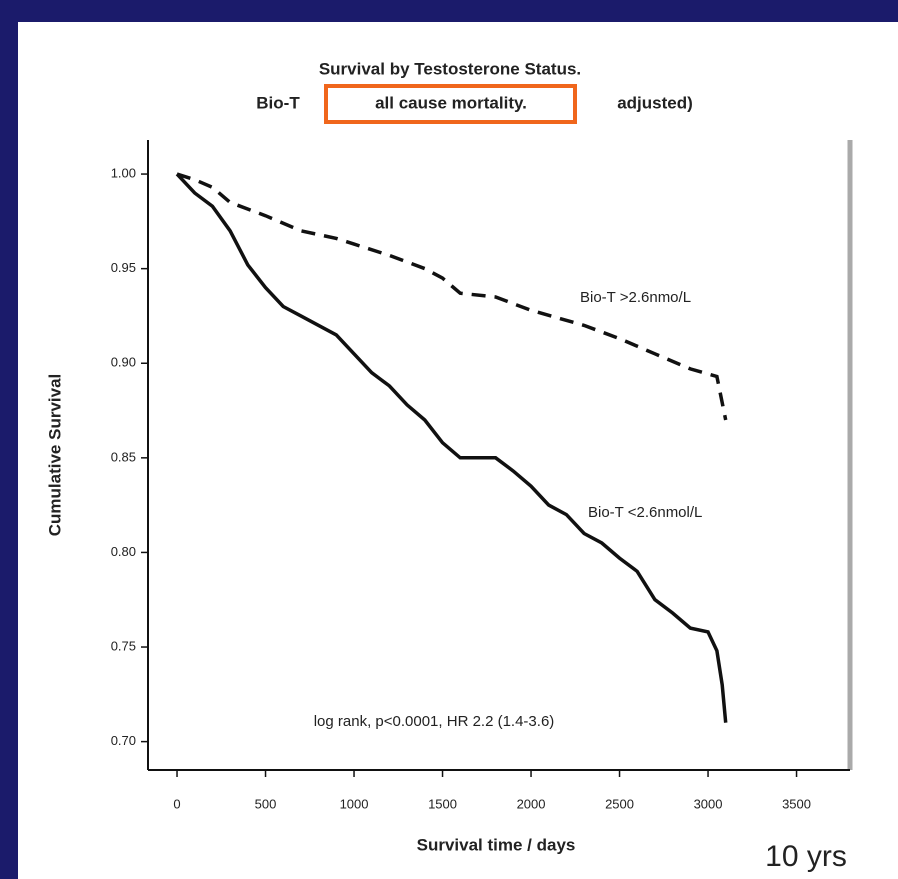 This screenshot has height=879, width=898. I want to click on x-tick-label: 1500, so click(442, 803).